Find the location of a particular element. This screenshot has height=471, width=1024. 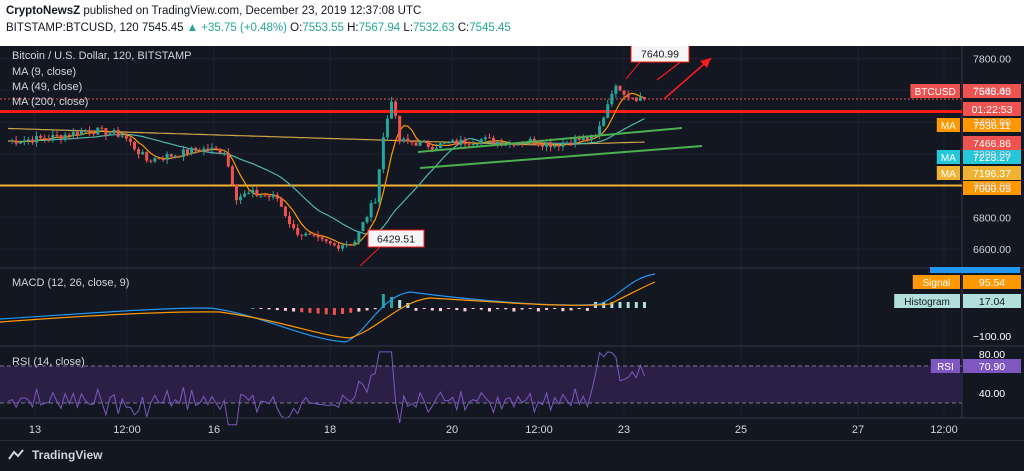

y-tick-label: 6600.00 is located at coordinates (992, 250).